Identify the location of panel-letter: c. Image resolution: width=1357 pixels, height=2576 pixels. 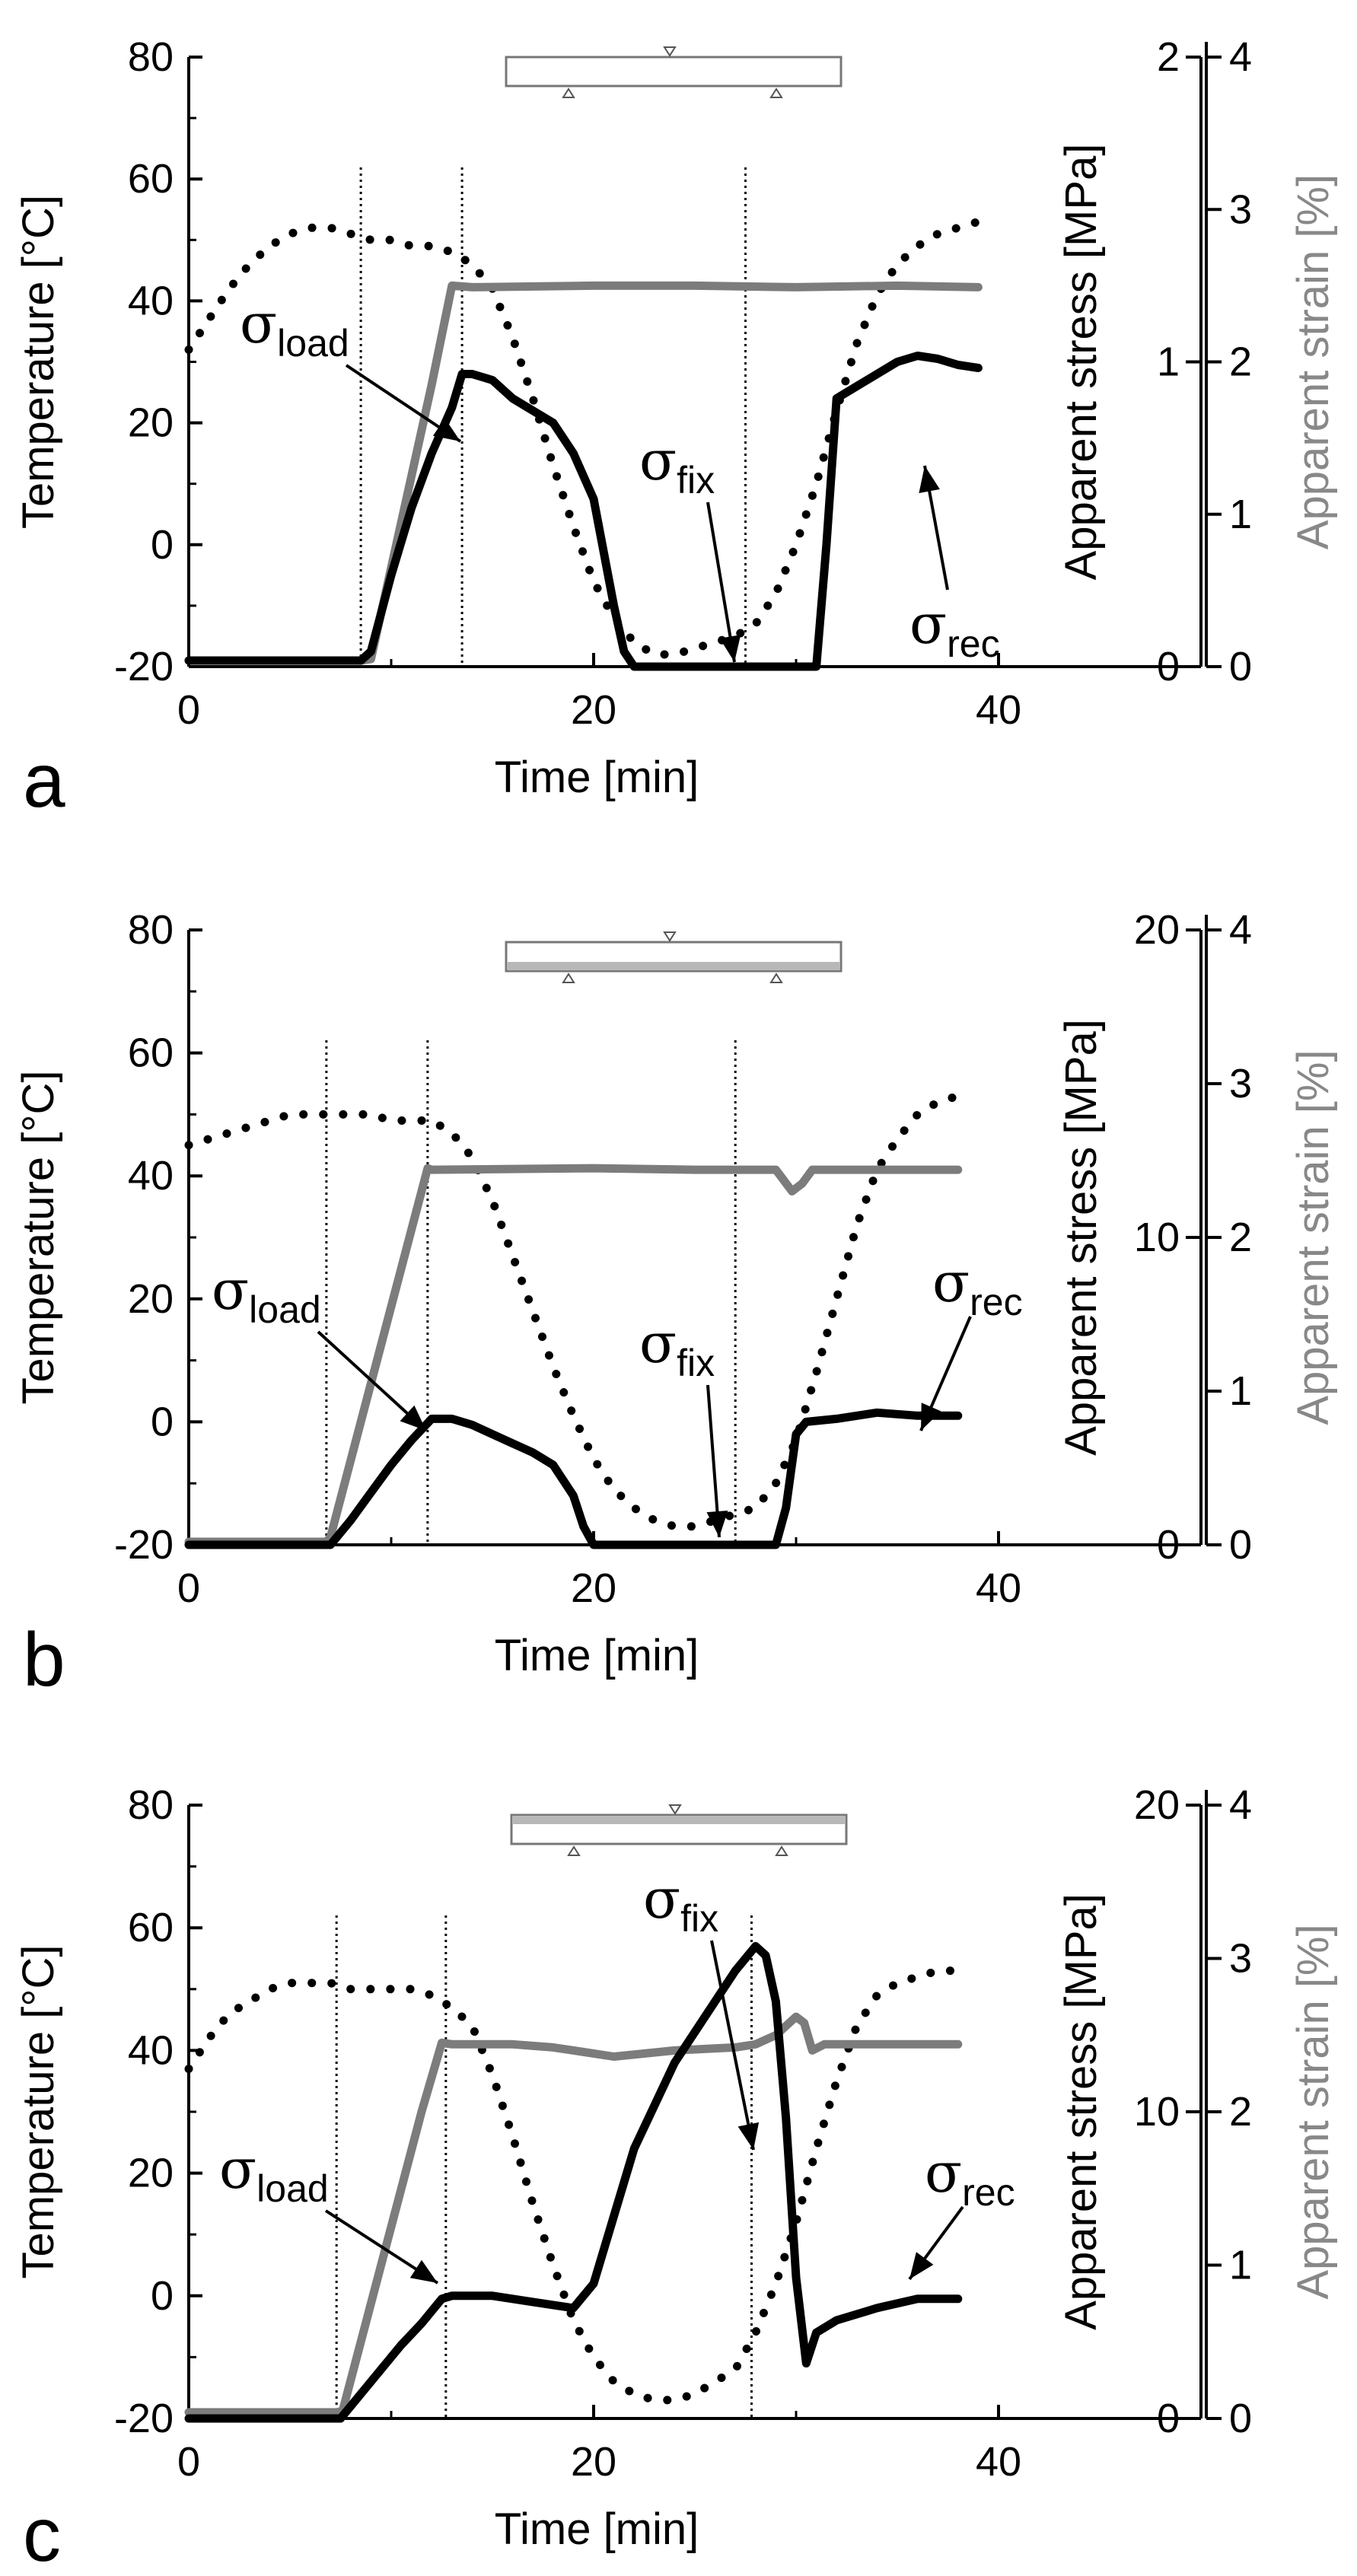
(42, 2534).